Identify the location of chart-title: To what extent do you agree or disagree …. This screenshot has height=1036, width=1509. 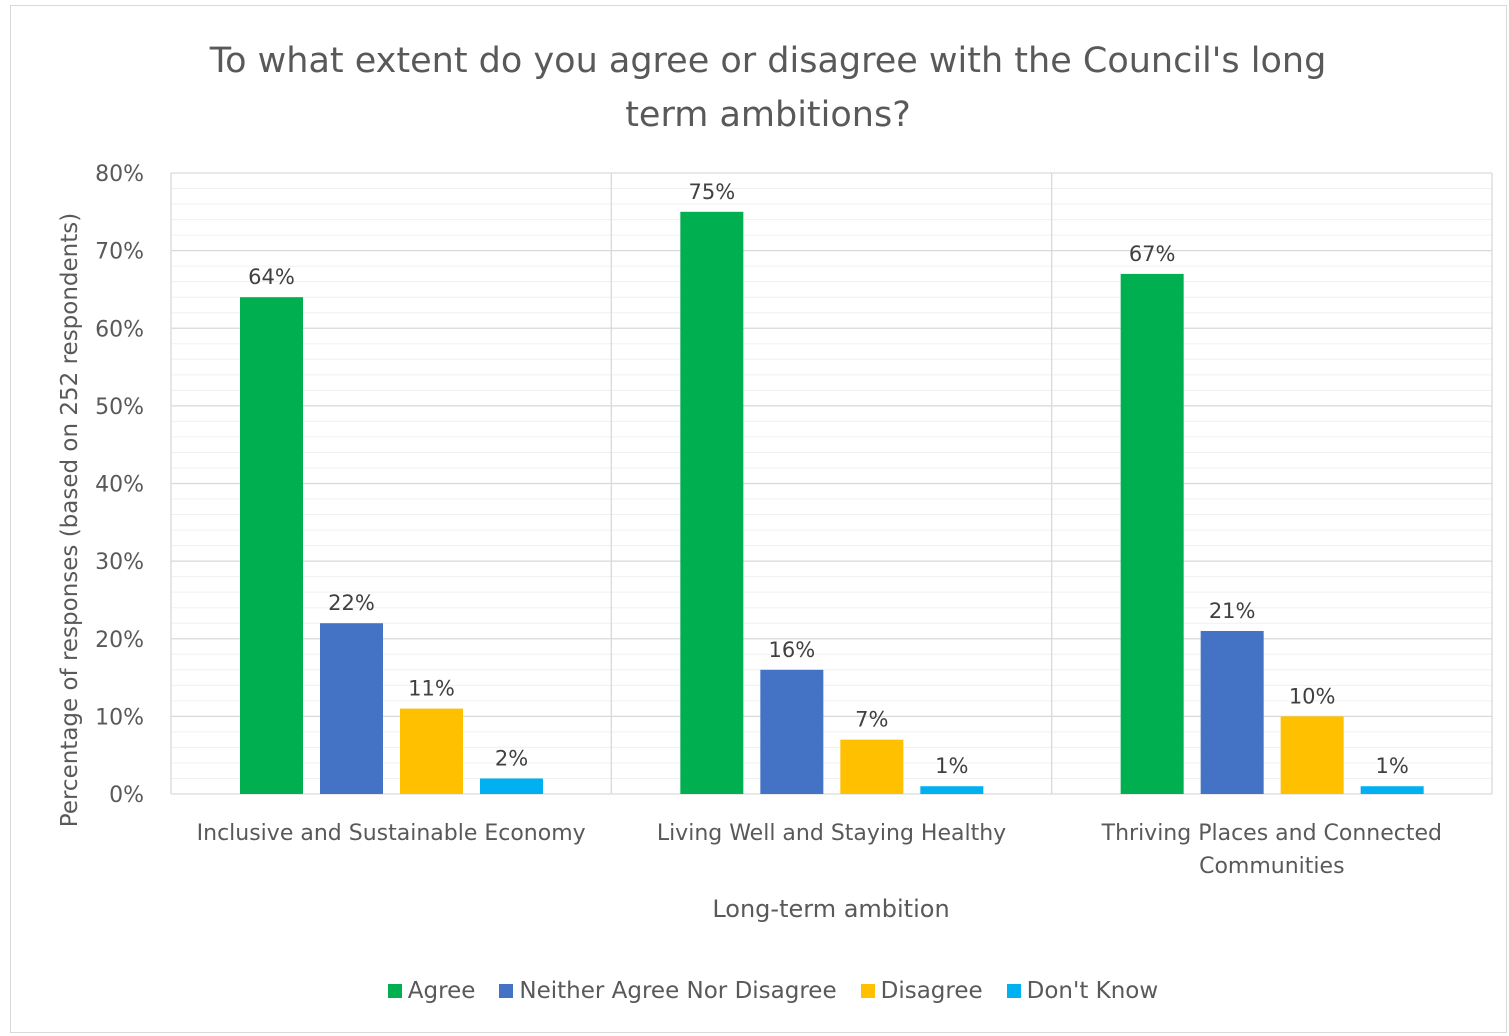
(768, 88).